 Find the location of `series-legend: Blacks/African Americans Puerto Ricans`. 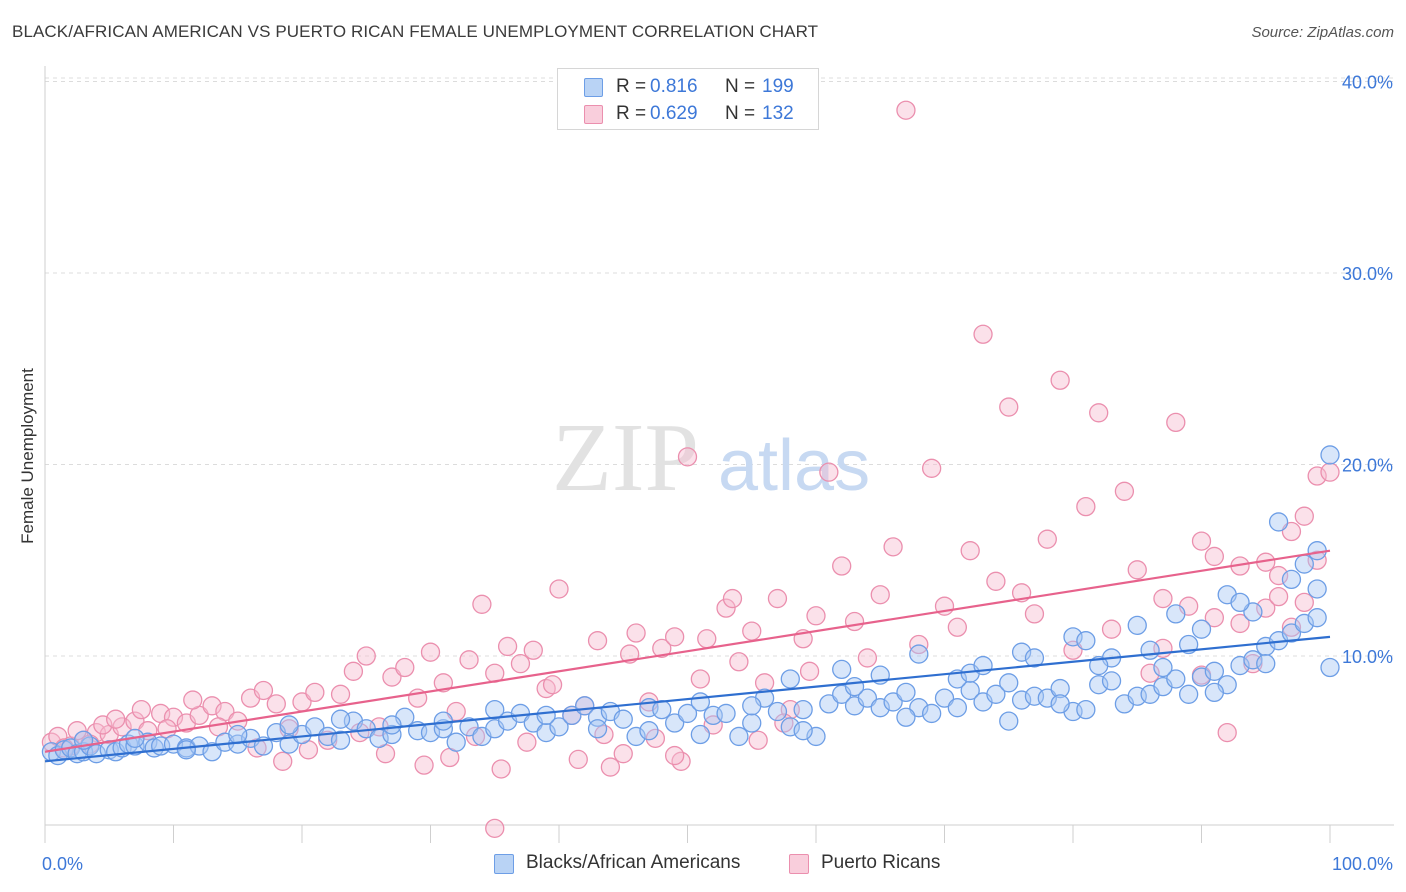

series-legend: Blacks/African Americans Puerto Ricans is located at coordinates (703, 864).